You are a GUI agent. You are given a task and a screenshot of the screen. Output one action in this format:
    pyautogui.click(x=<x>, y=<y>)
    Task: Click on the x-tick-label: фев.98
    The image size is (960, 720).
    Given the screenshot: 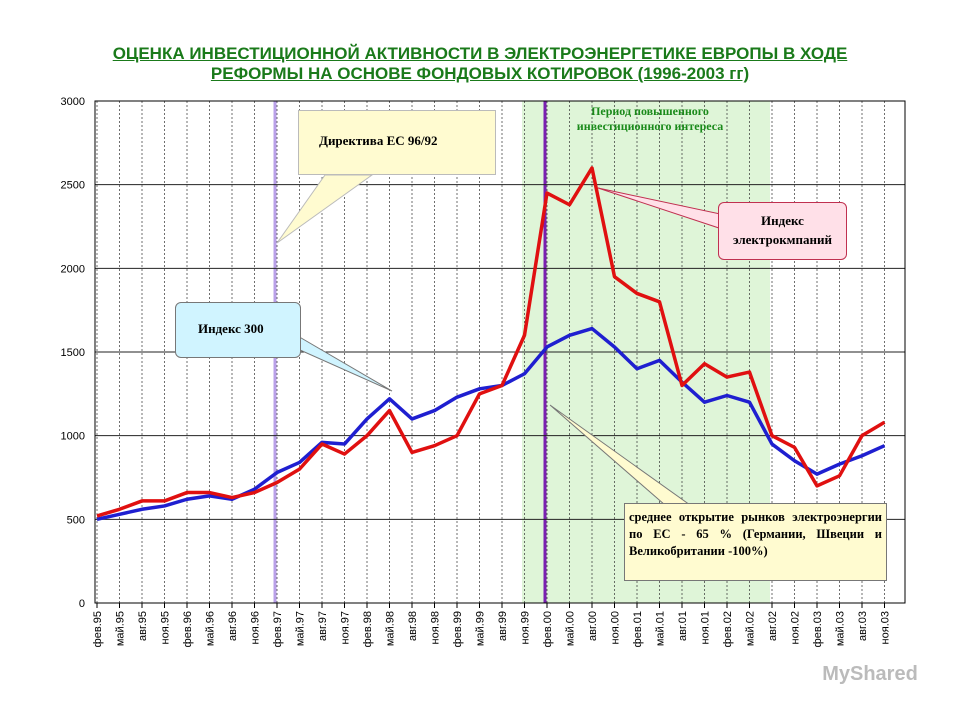 What is the action you would take?
    pyautogui.click(x=368, y=629)
    